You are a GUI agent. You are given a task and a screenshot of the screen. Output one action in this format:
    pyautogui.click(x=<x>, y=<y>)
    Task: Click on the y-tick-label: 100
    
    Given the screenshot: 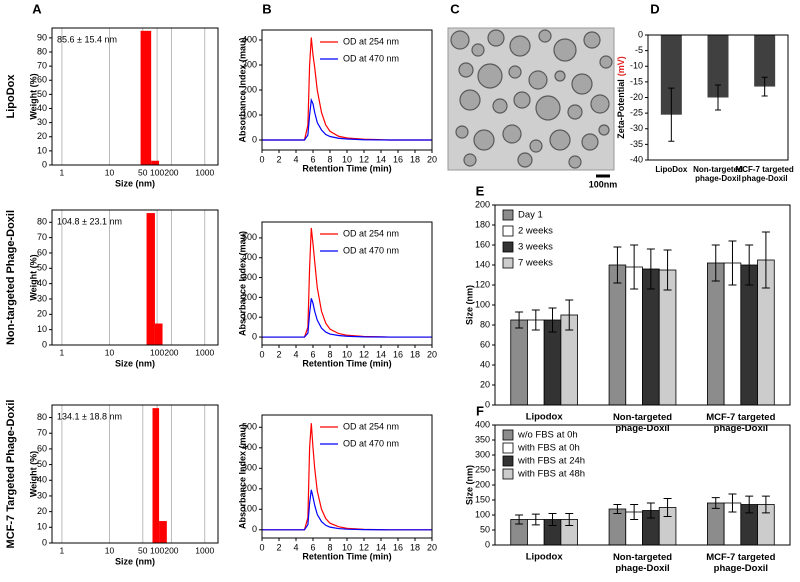 What is the action you would take?
    pyautogui.click(x=482, y=304)
    